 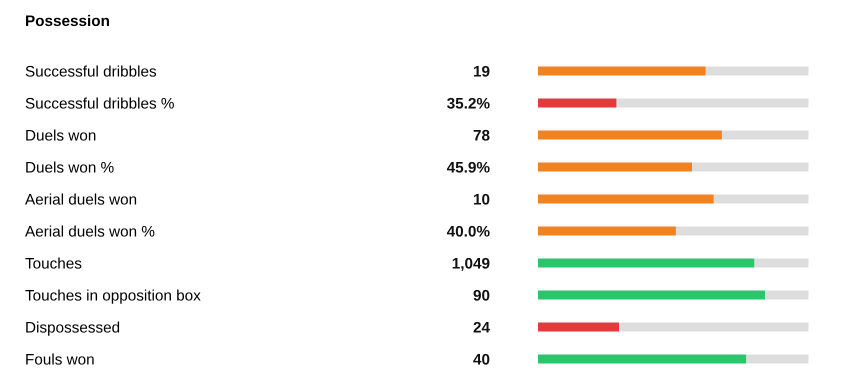 What do you see at coordinates (100, 103) in the screenshot?
I see `y-tick-label: Successful dribbles %` at bounding box center [100, 103].